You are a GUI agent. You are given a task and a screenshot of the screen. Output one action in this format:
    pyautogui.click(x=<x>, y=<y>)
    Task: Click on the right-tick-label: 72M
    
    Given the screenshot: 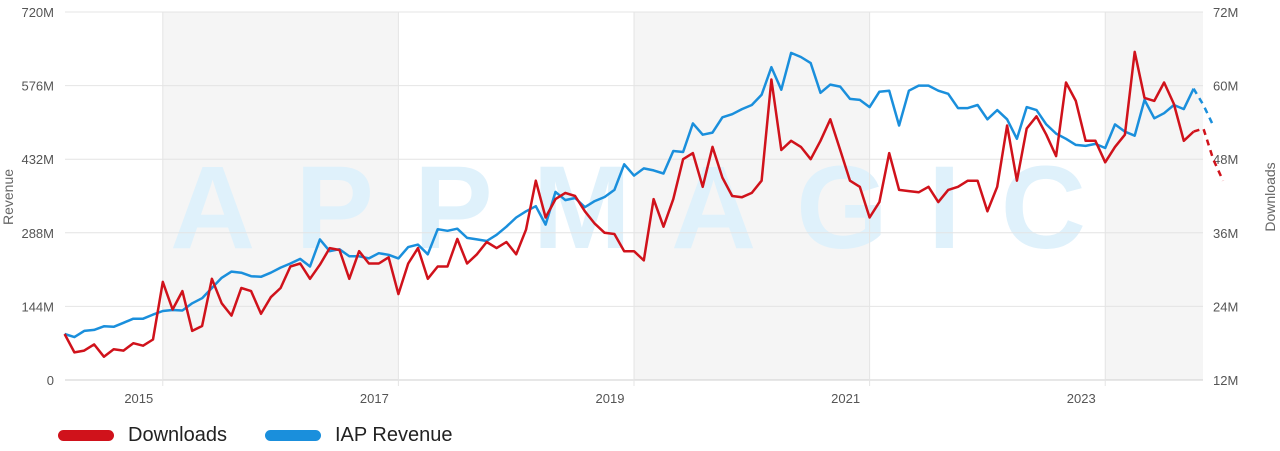 What is the action you would take?
    pyautogui.click(x=1225, y=12)
    